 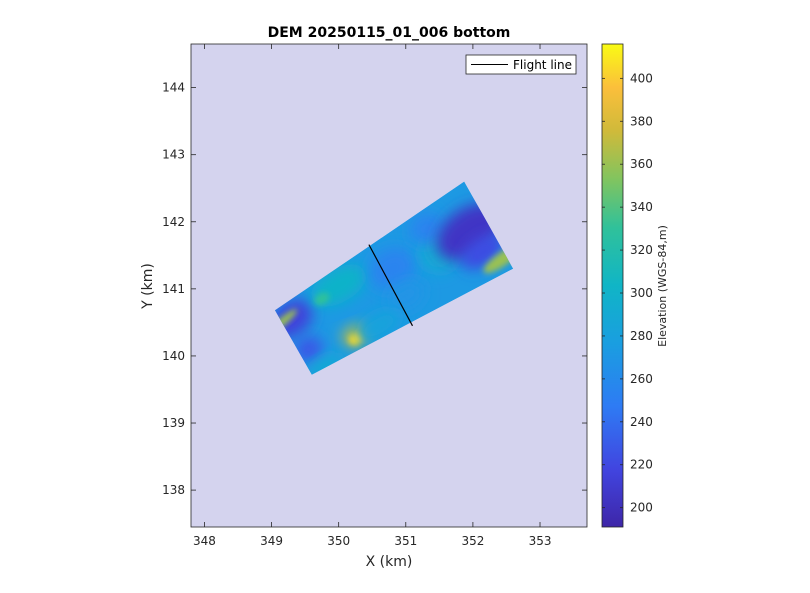 I want to click on colorbar-tick-label: 360, so click(x=641, y=164).